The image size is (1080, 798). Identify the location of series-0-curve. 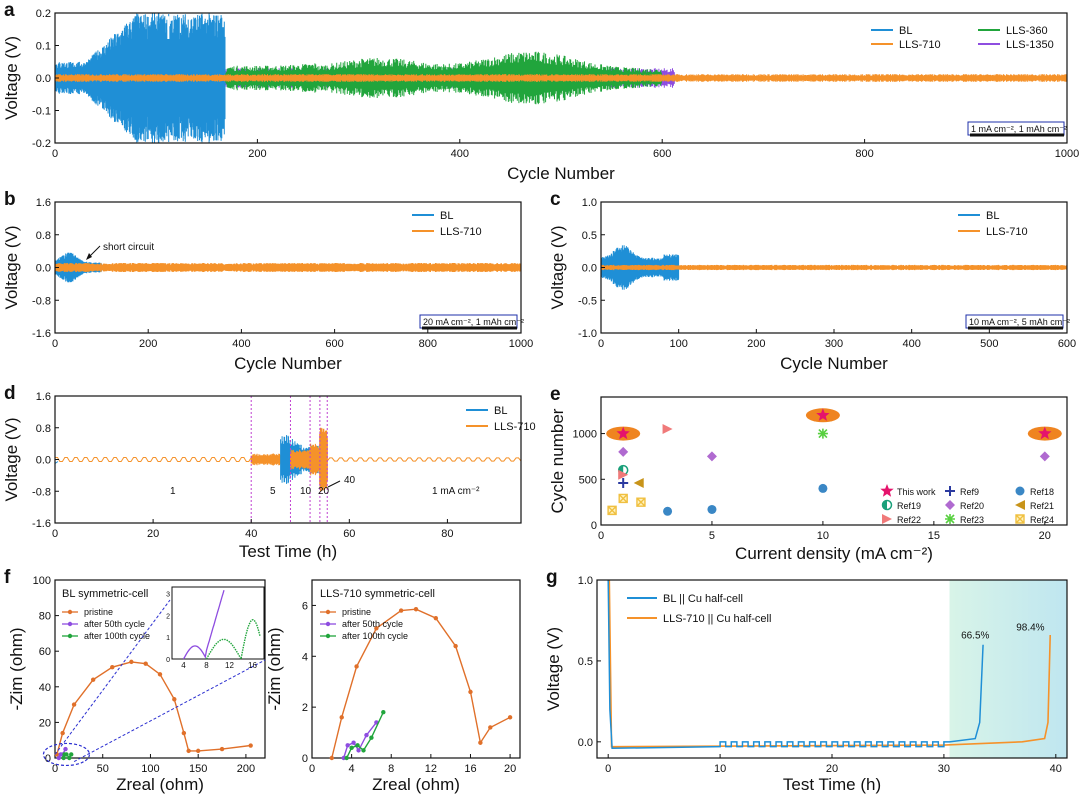
(421, 683).